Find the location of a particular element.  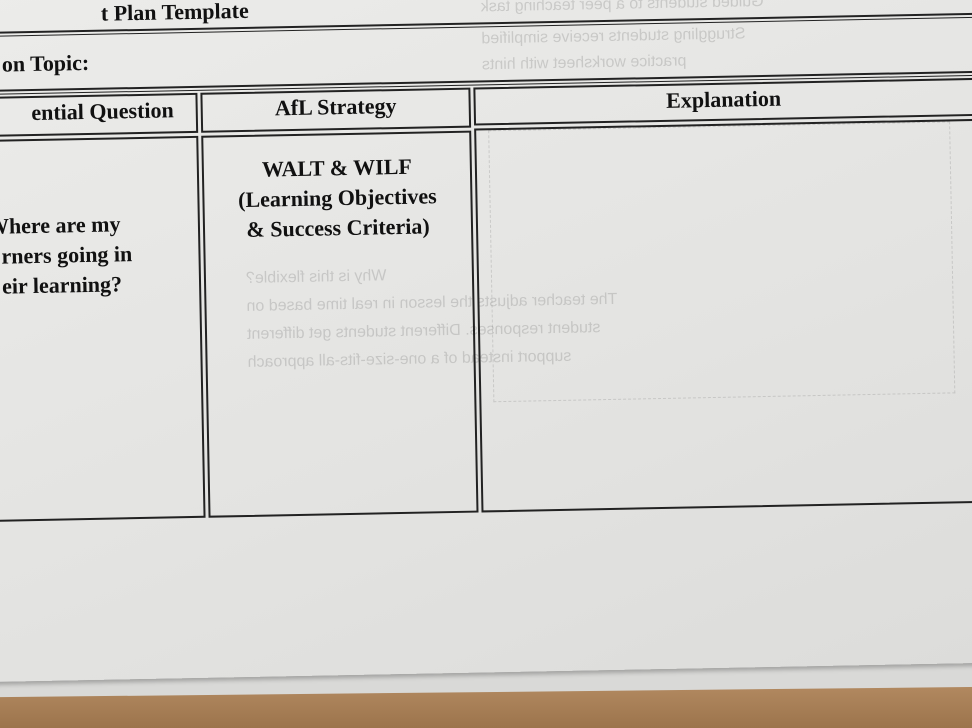

topic-label: on Topic: is located at coordinates (45, 63).